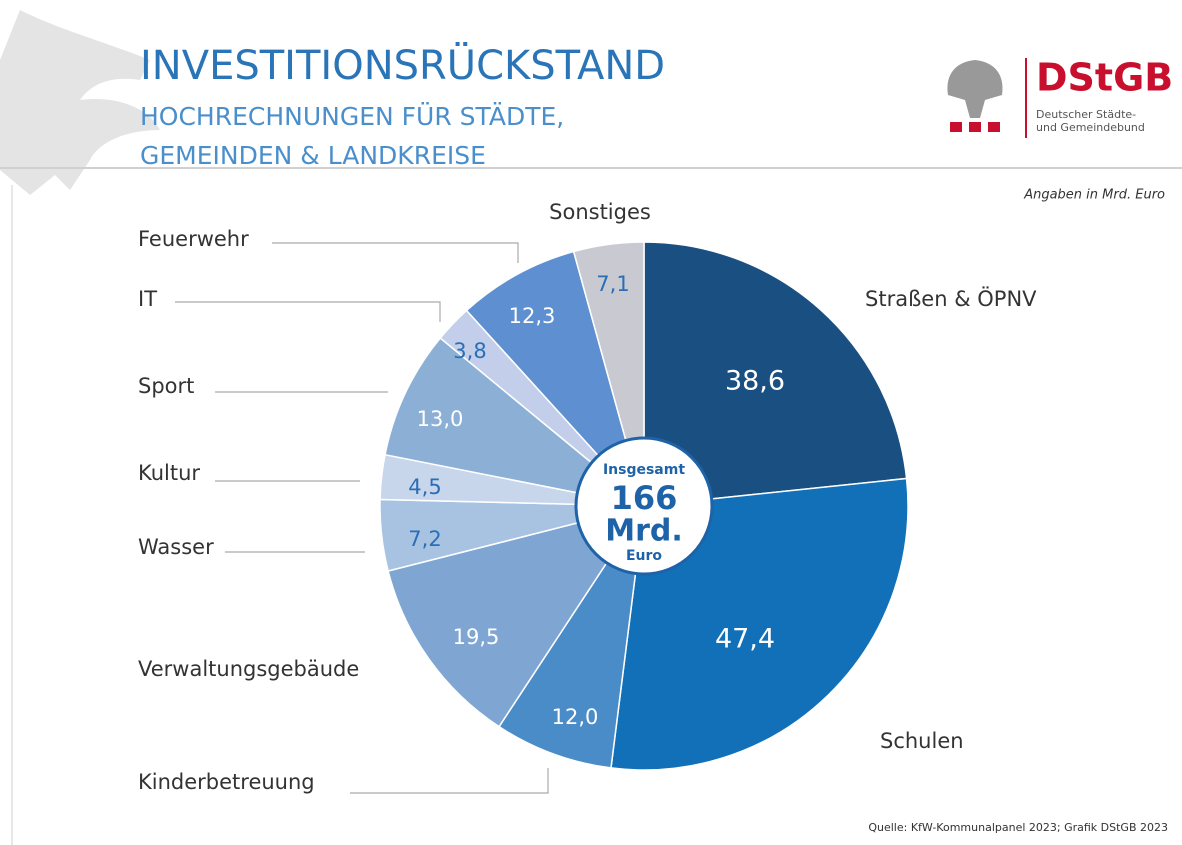  Describe the element at coordinates (80, 102) in the screenshot. I see `eagle-watermark` at that location.